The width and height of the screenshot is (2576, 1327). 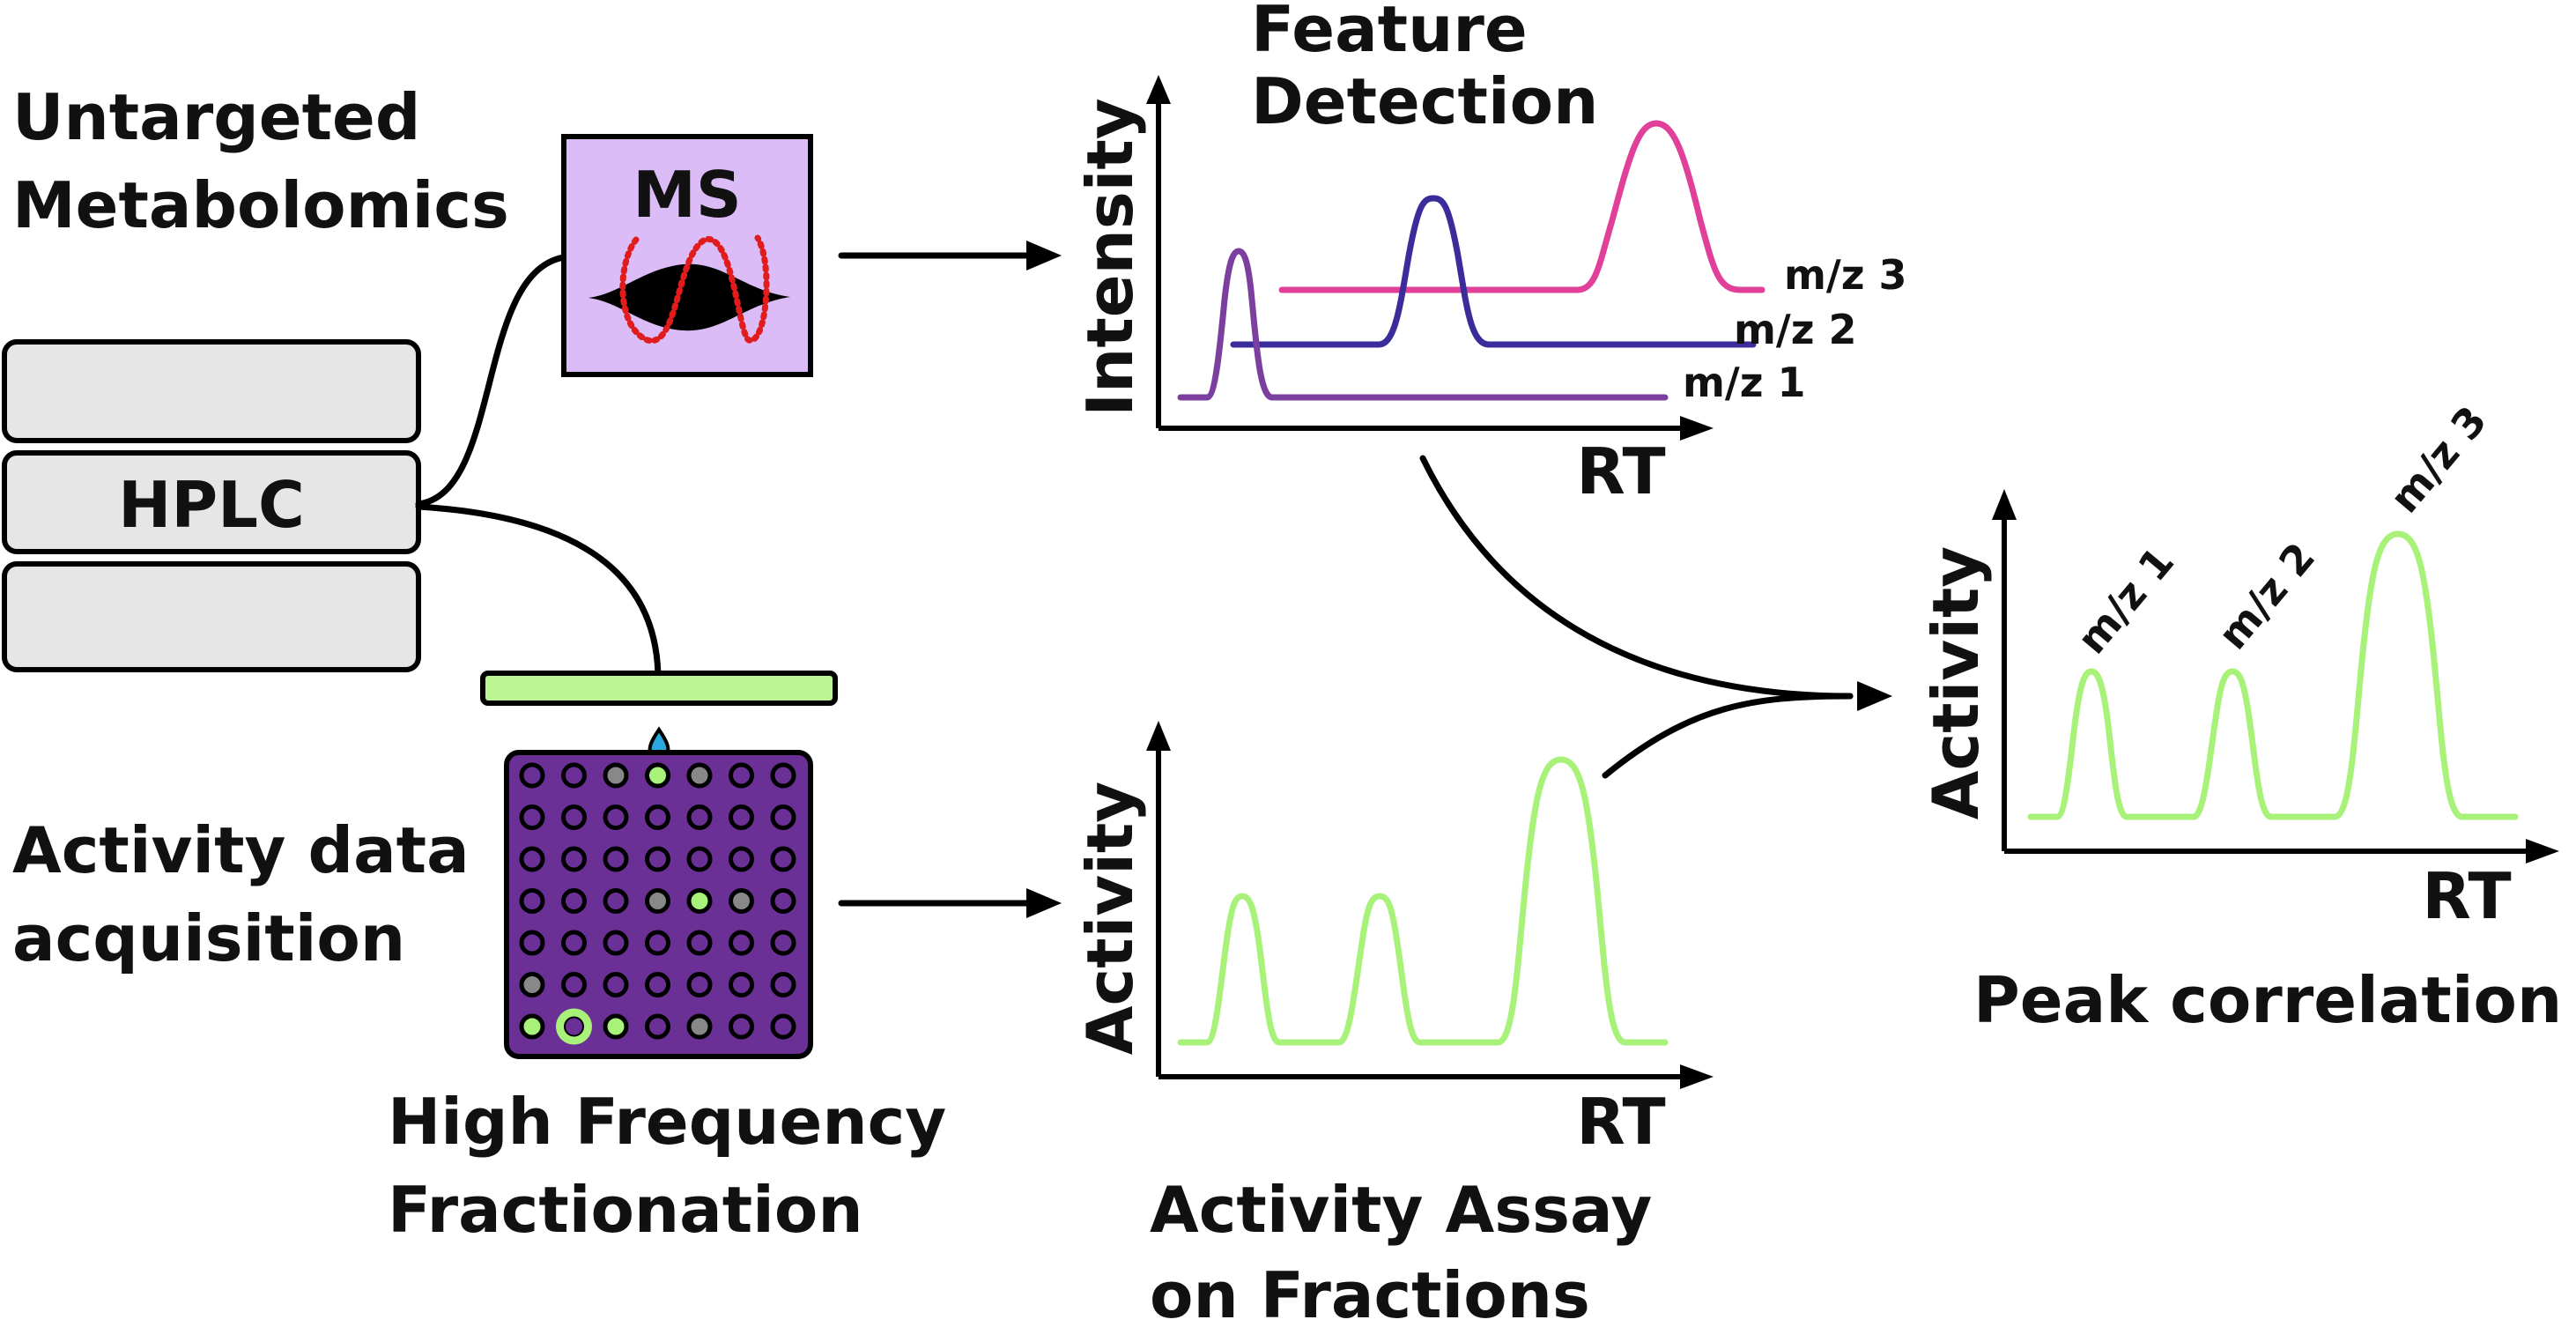 I want to click on ms-box, so click(x=687, y=255).